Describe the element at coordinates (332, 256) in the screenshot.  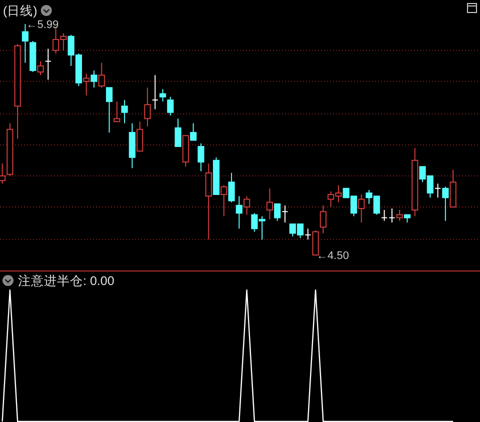
I see `annotation: ←4.50` at that location.